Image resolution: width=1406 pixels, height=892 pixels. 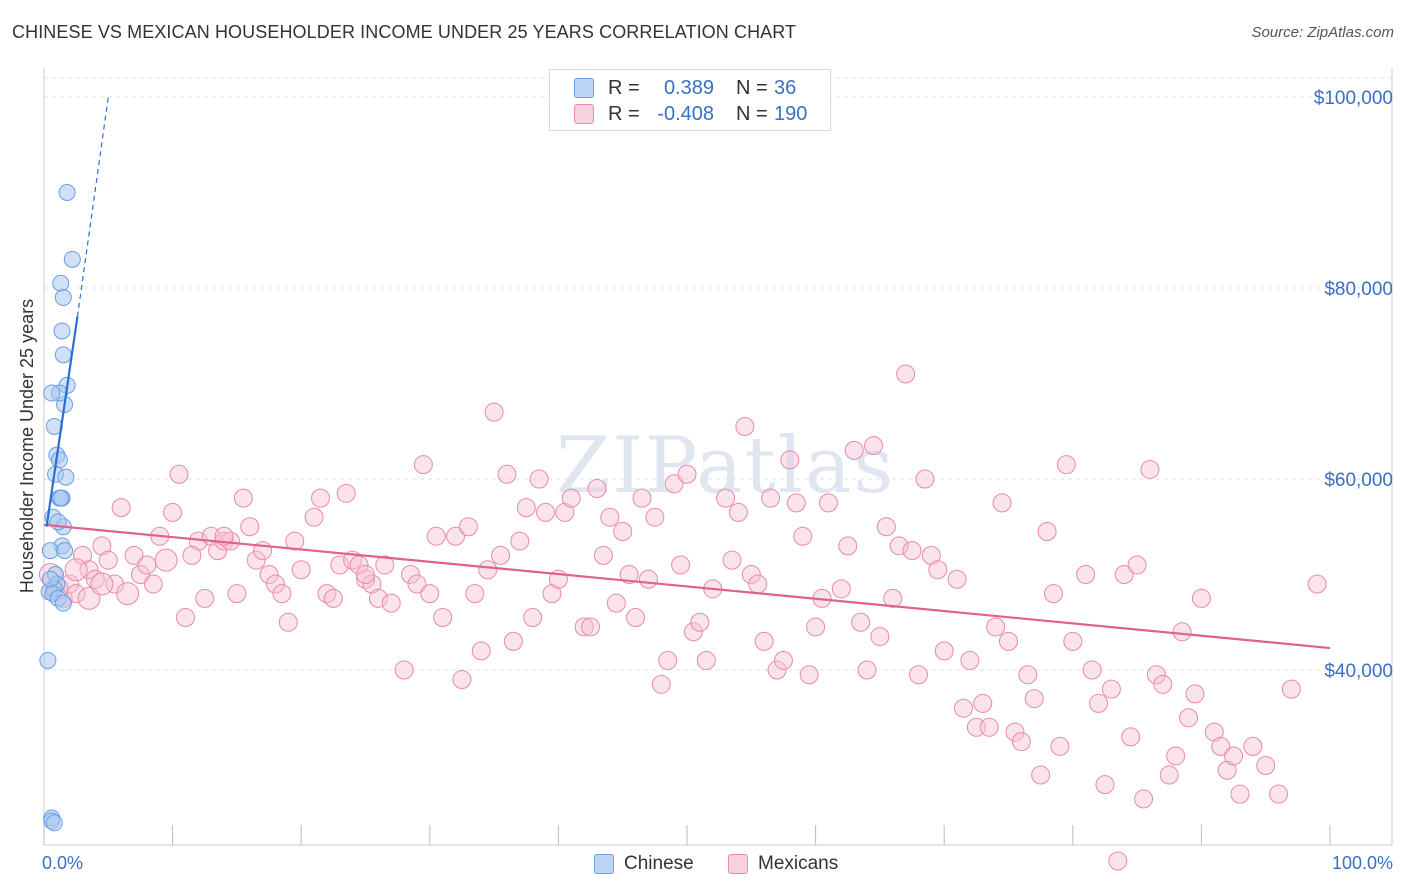 What do you see at coordinates (785, 87) in the screenshot?
I see `legend-n-value: 36` at bounding box center [785, 87].